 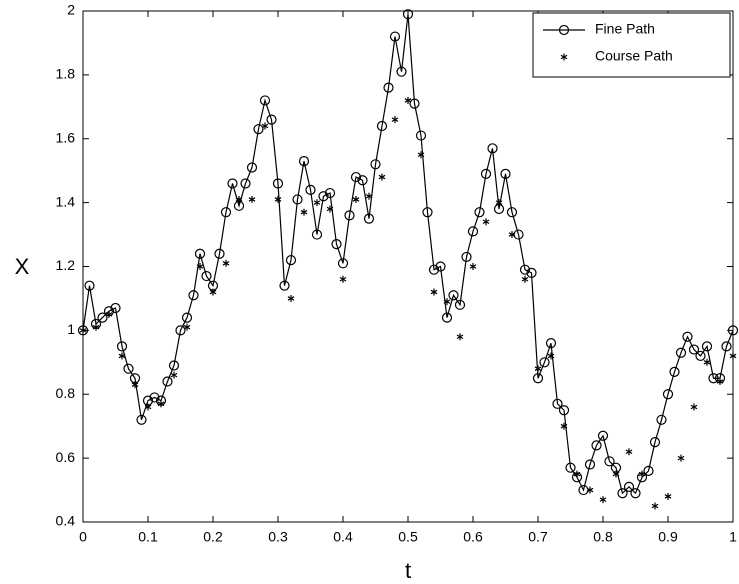 I want to click on x-tick-label: 0.3, so click(x=278, y=537).